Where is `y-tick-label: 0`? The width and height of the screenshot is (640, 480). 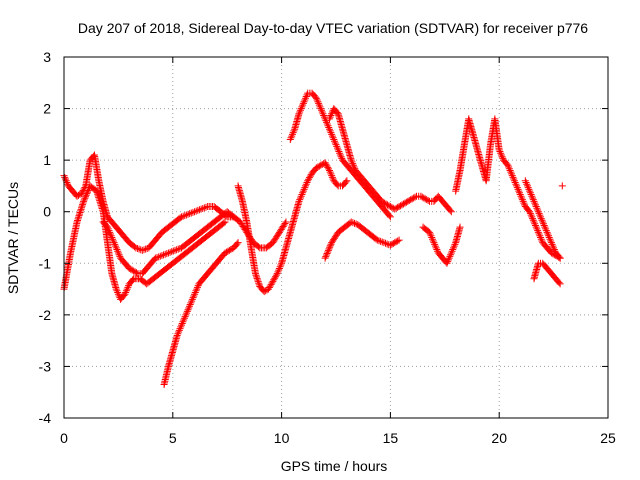 y-tick-label: 0 is located at coordinates (47, 212).